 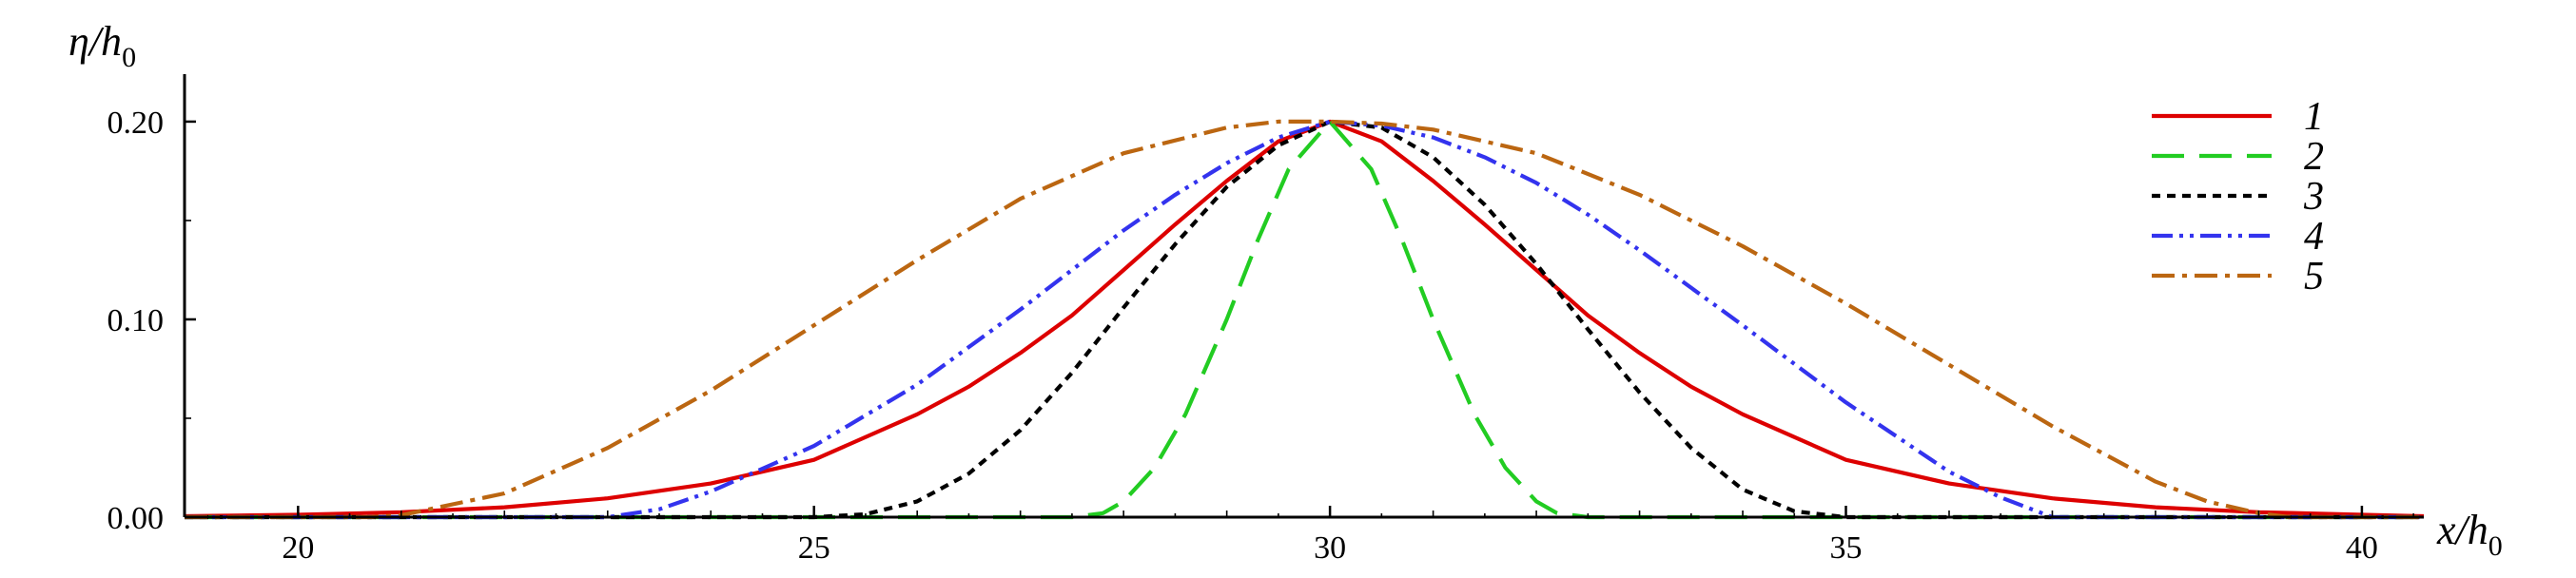 I want to click on y-axis-label-main: η/h, so click(x=95, y=41).